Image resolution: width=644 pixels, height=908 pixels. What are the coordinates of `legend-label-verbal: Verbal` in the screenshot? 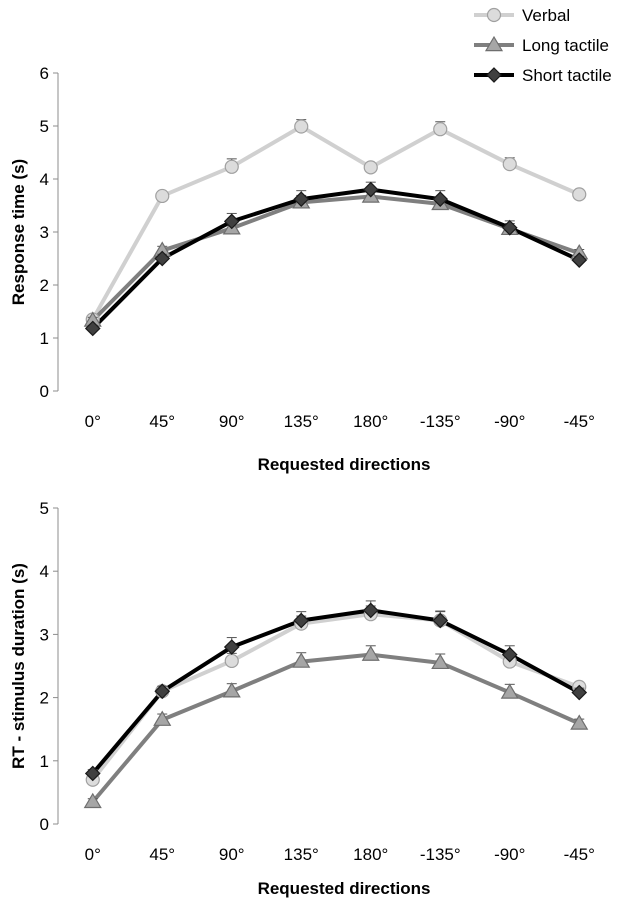 It's located at (546, 15).